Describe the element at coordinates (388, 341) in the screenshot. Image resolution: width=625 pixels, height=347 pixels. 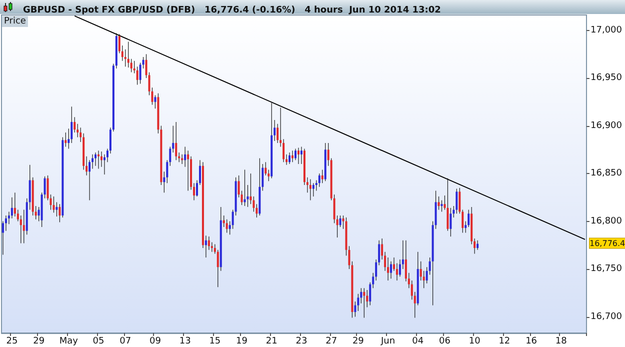
I see `x-tick-label: Jun` at that location.